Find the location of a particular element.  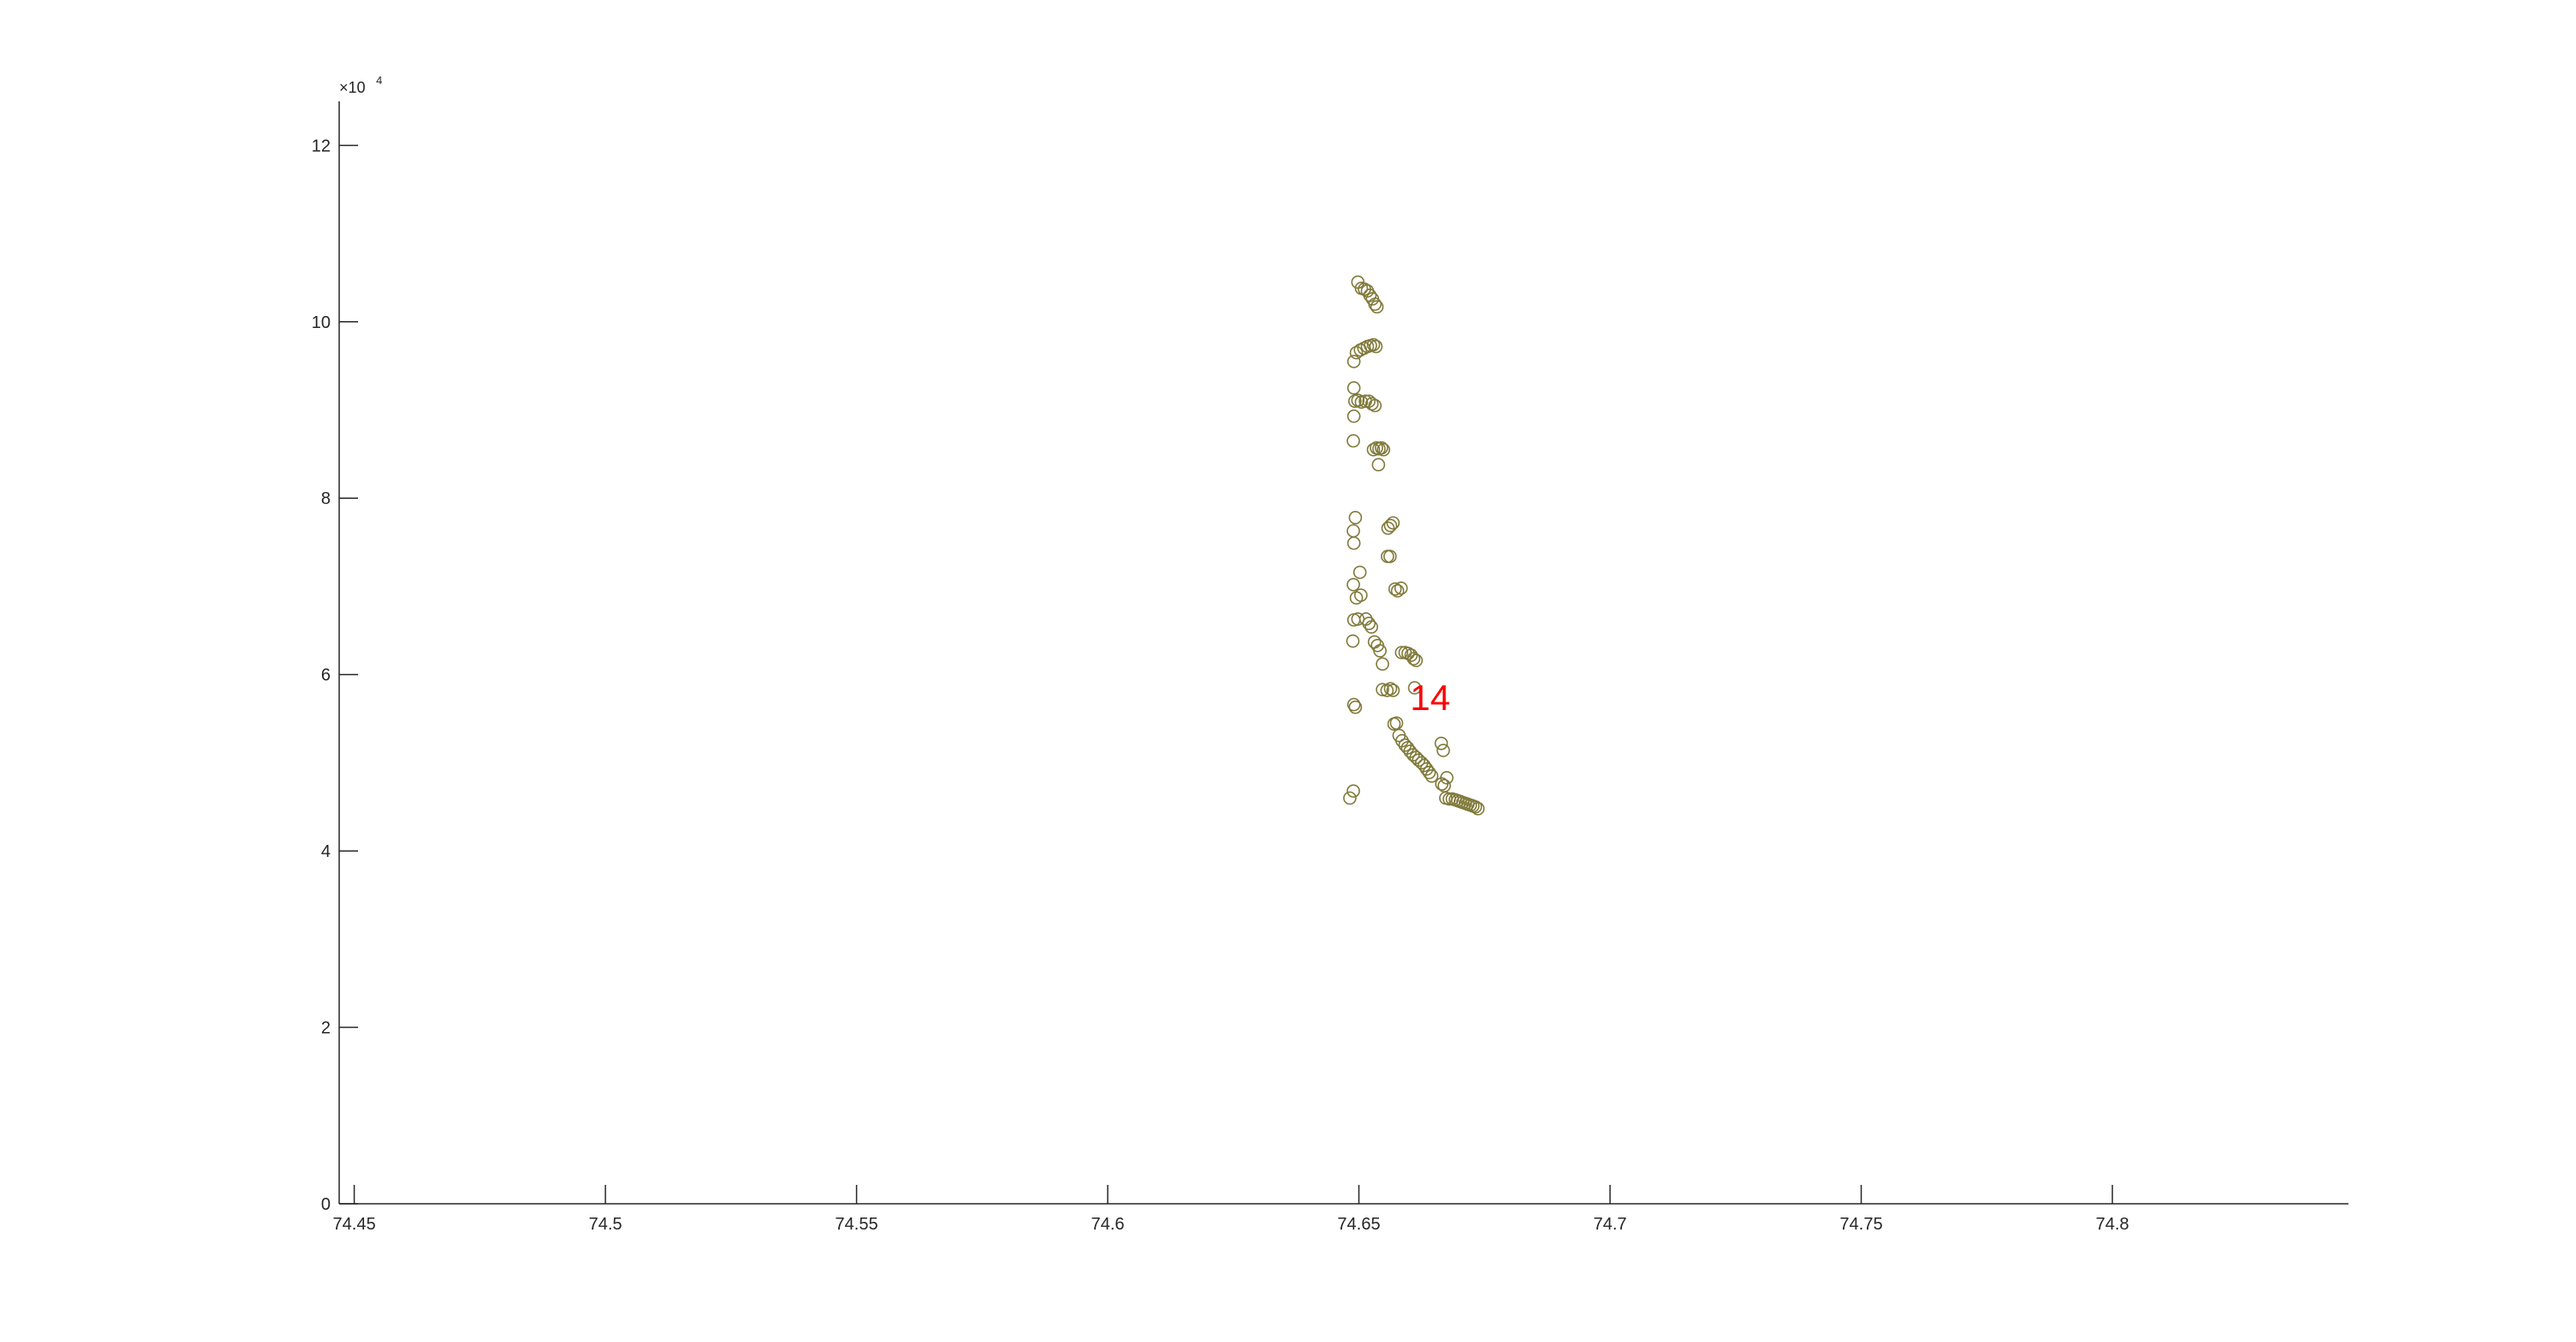

x-tick-label: 74.6 is located at coordinates (1108, 1224).